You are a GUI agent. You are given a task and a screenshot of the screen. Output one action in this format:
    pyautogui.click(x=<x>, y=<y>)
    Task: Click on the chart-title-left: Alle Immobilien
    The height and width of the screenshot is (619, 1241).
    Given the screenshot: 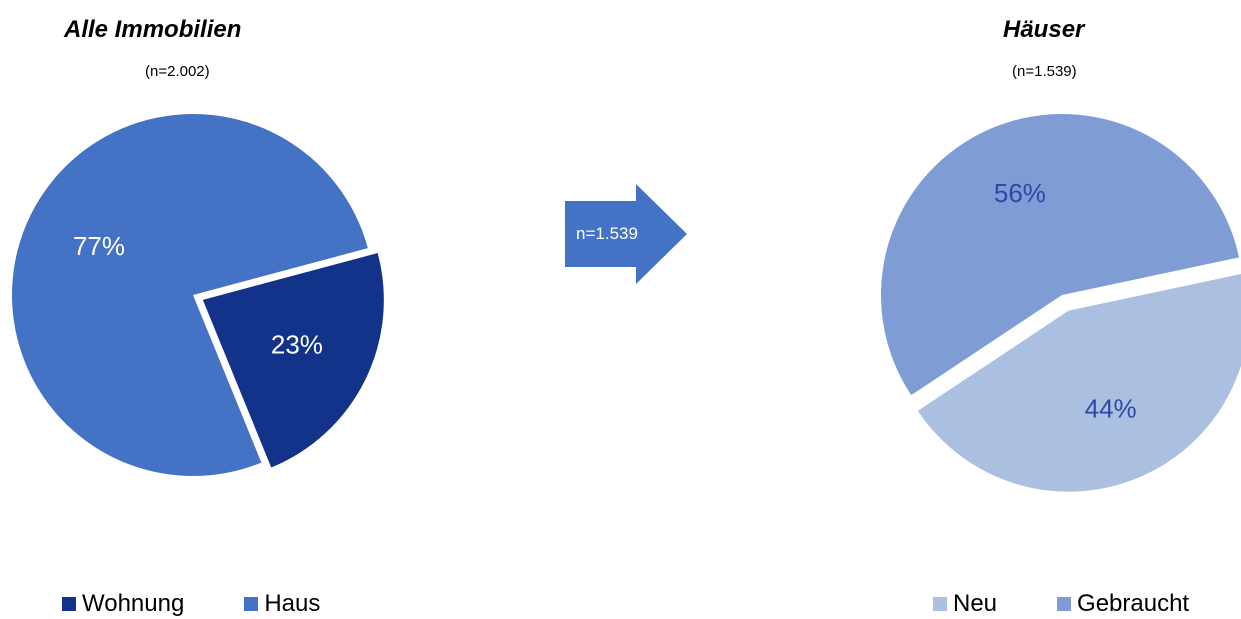 What is the action you would take?
    pyautogui.click(x=153, y=29)
    